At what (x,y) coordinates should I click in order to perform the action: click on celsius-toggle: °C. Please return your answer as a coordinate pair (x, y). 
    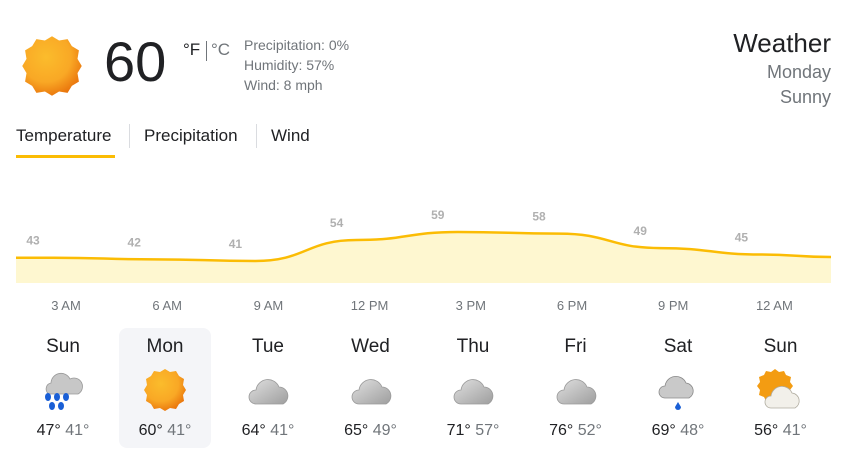
    Looking at the image, I should click on (221, 49).